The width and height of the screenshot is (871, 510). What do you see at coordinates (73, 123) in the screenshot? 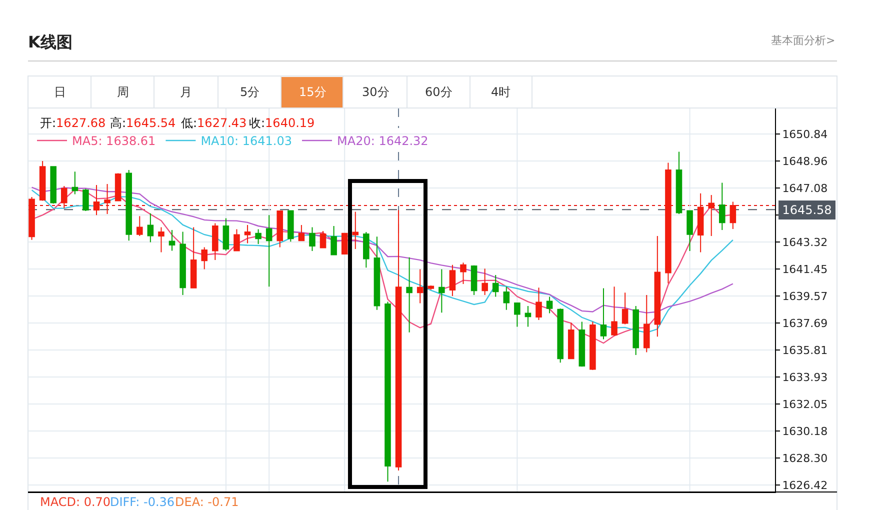
I see `annotation: 开:1627.68` at bounding box center [73, 123].